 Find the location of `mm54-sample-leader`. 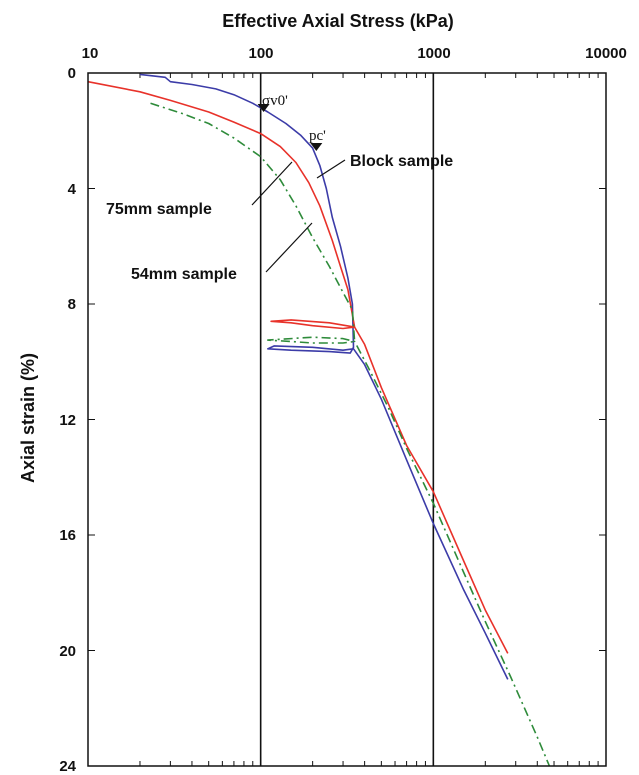

mm54-sample-leader is located at coordinates (289, 247).